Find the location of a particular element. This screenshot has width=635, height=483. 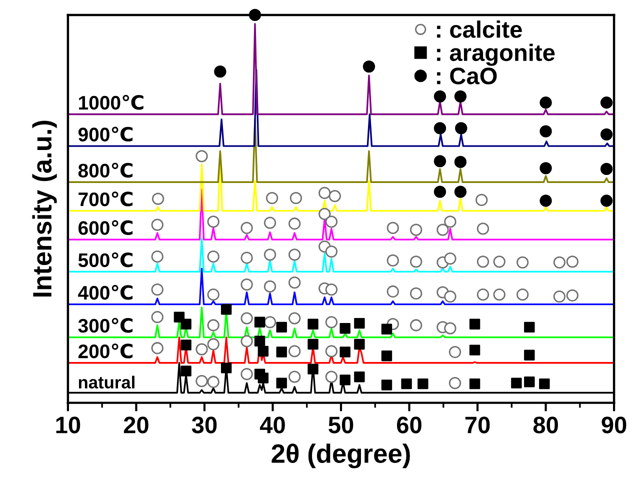

x-tick-label: 20 is located at coordinates (136, 425).